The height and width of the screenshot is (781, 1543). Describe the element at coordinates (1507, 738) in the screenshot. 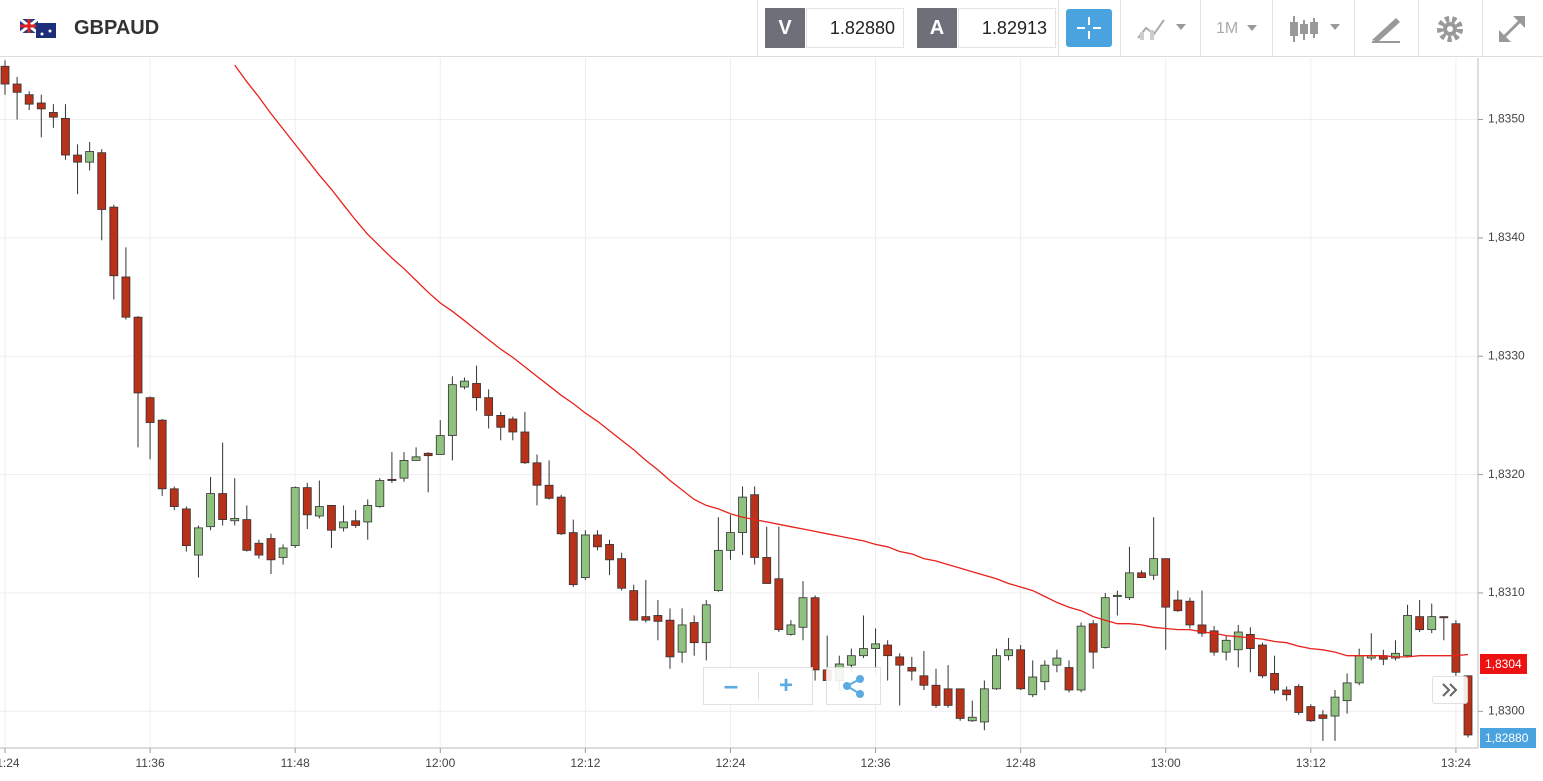

I see `price-tag-label: 1,82880` at that location.